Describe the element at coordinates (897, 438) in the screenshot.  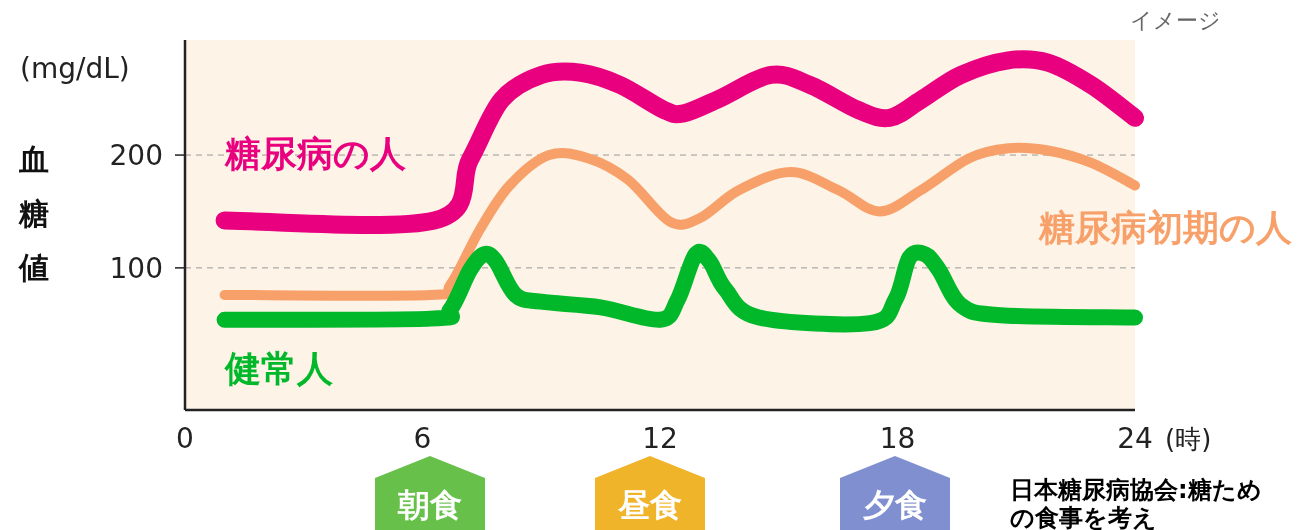
I see `x-tick-label: 18` at that location.